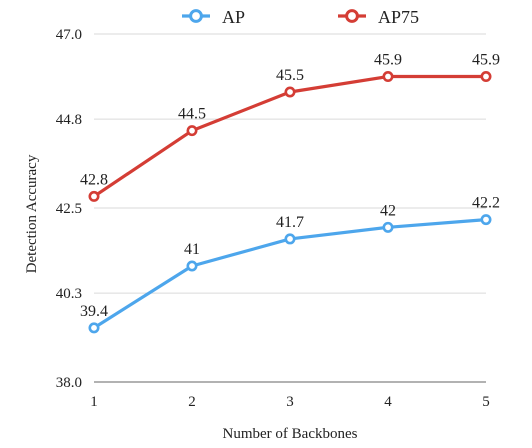 The height and width of the screenshot is (448, 532). I want to click on data-label-ap75: 42.8, so click(94, 179).